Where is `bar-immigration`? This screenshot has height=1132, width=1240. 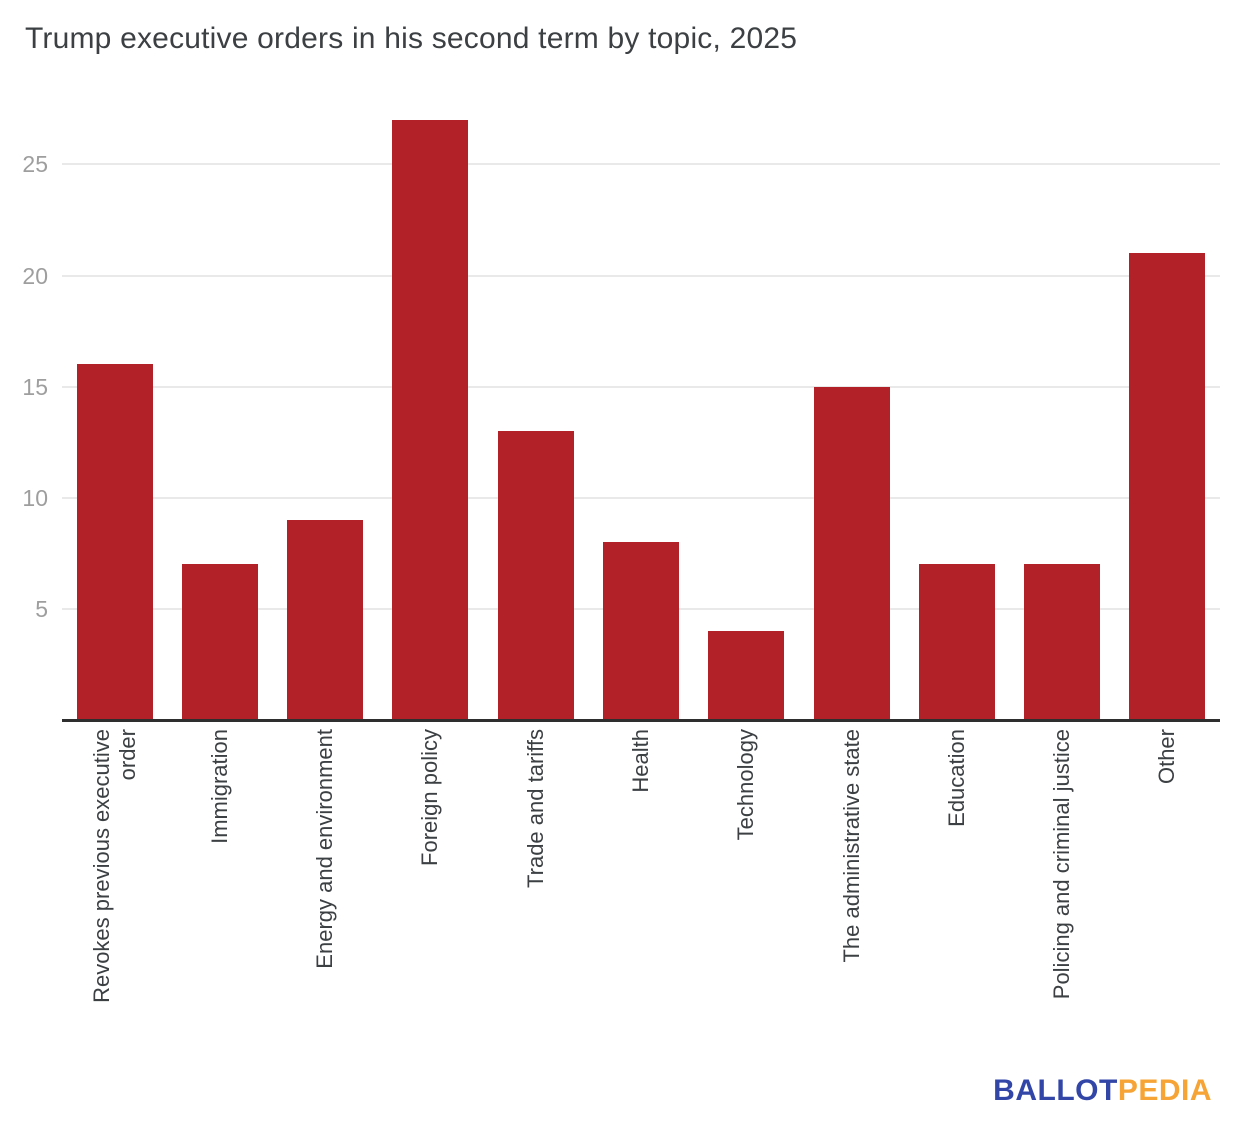
bar-immigration is located at coordinates (219, 642).